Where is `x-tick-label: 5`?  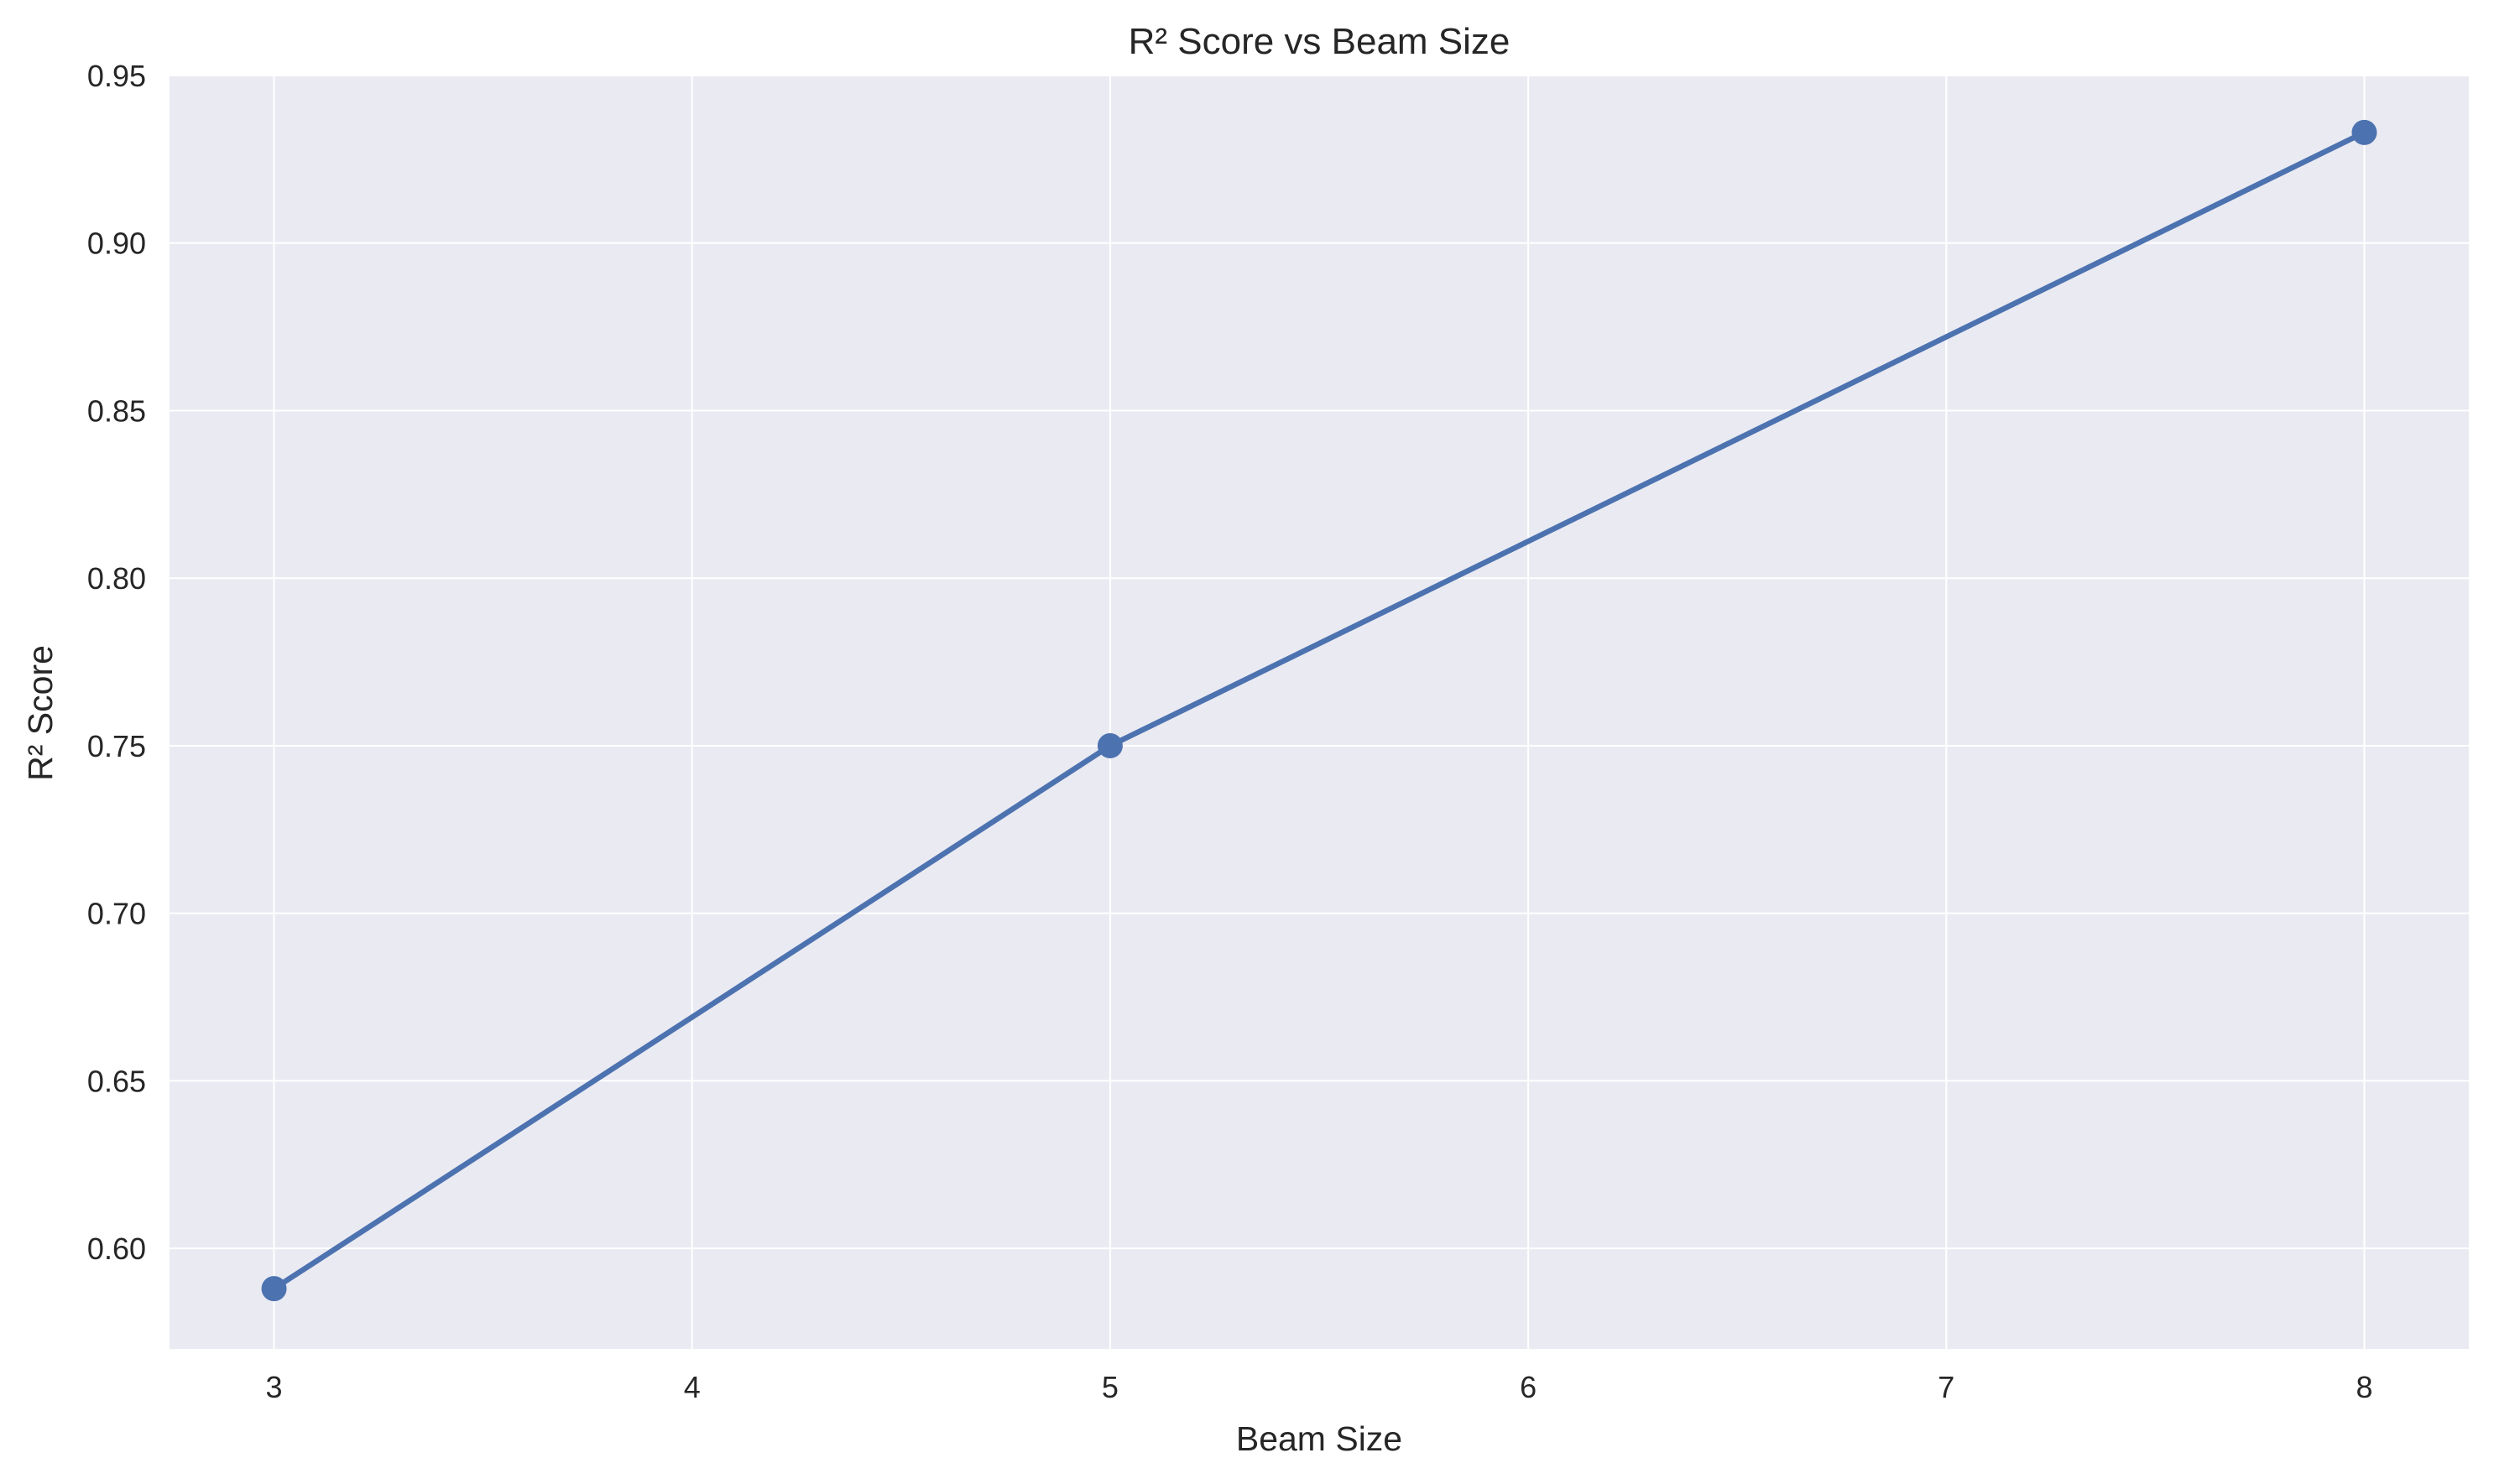
x-tick-label: 5 is located at coordinates (1111, 1387).